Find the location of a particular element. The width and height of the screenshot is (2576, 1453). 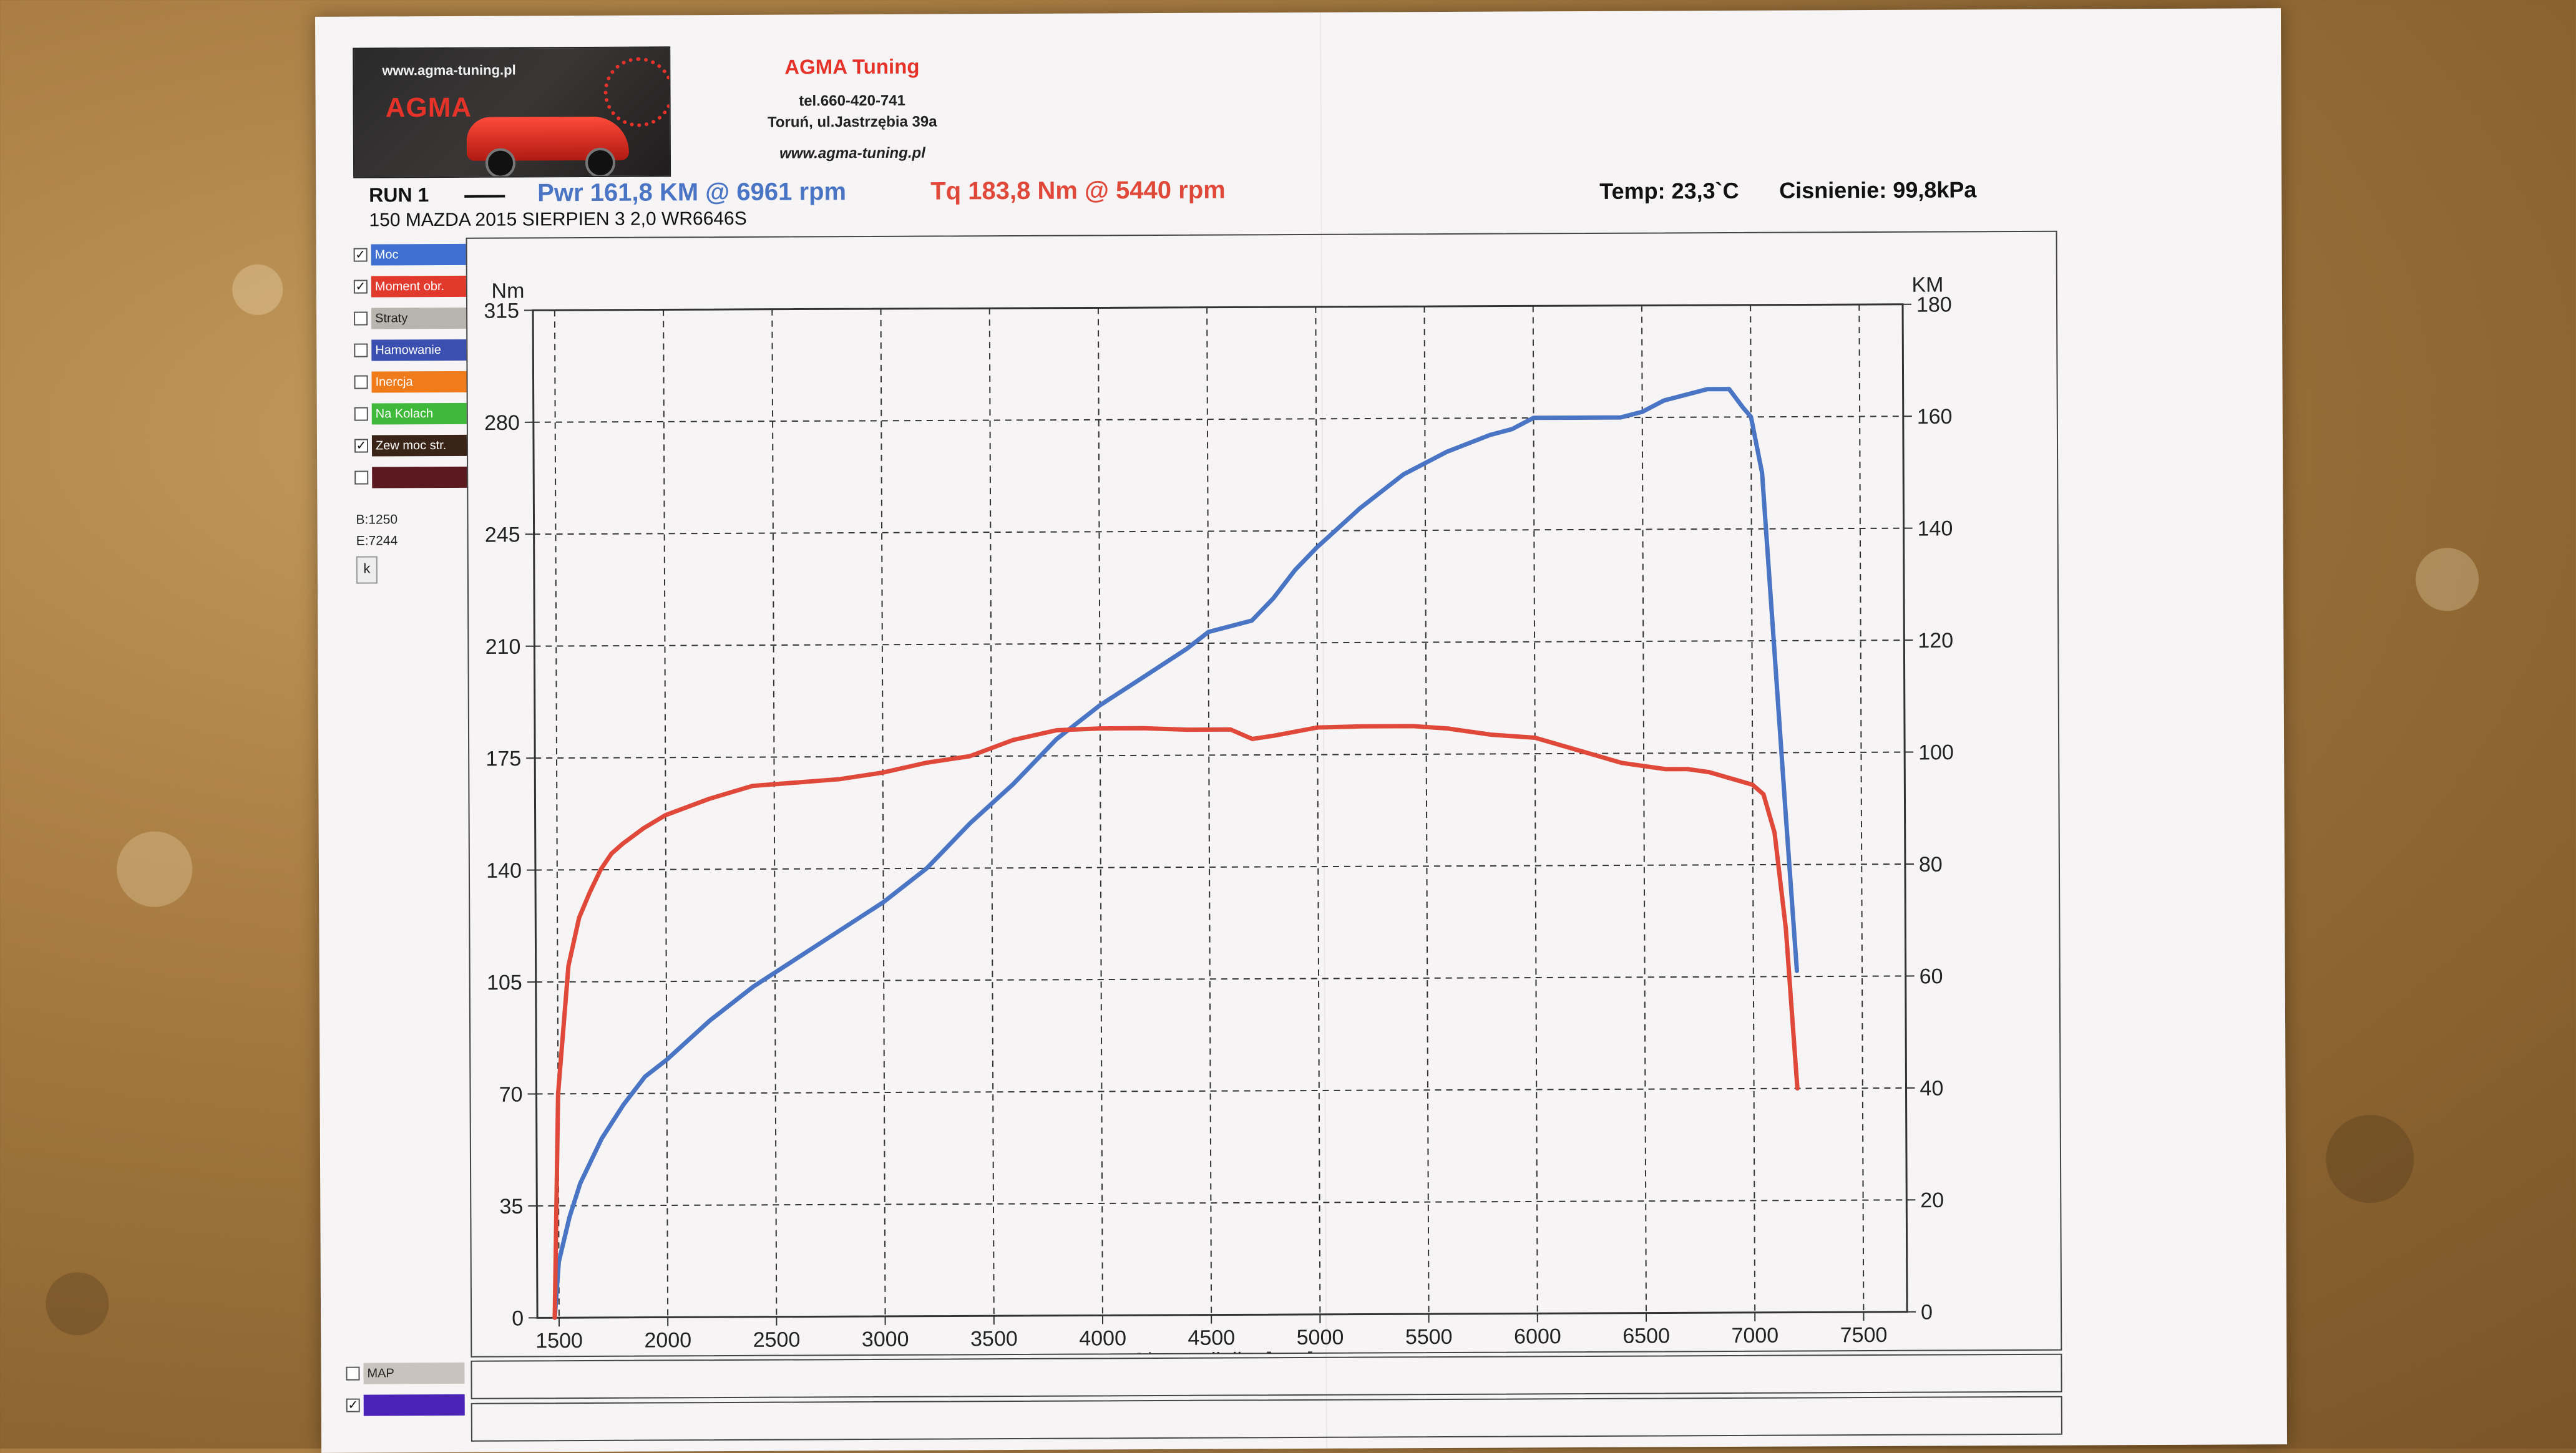

y-left-tick-label: 105 is located at coordinates (504, 983).